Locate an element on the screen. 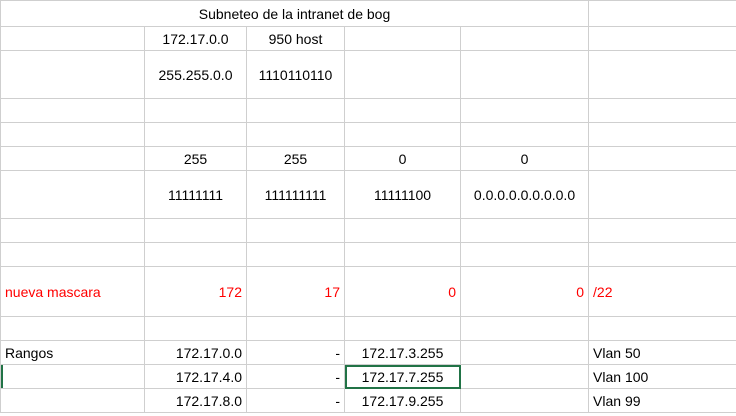  cell-b8 is located at coordinates (195, 230).